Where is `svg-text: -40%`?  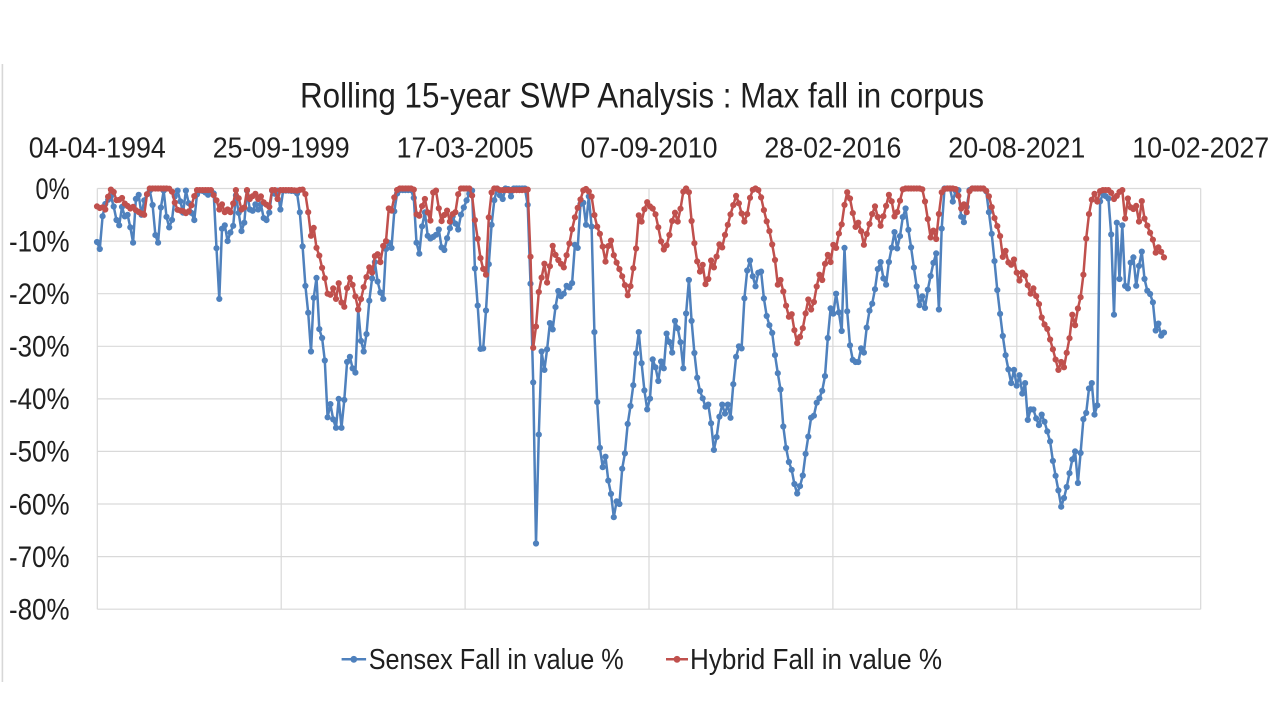 svg-text: -40% is located at coordinates (39, 399).